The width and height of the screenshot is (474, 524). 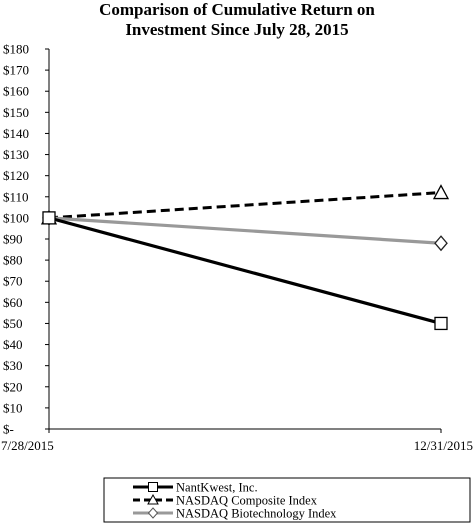 What do you see at coordinates (217, 488) in the screenshot?
I see `legend-label: NantKwest, Inc.` at bounding box center [217, 488].